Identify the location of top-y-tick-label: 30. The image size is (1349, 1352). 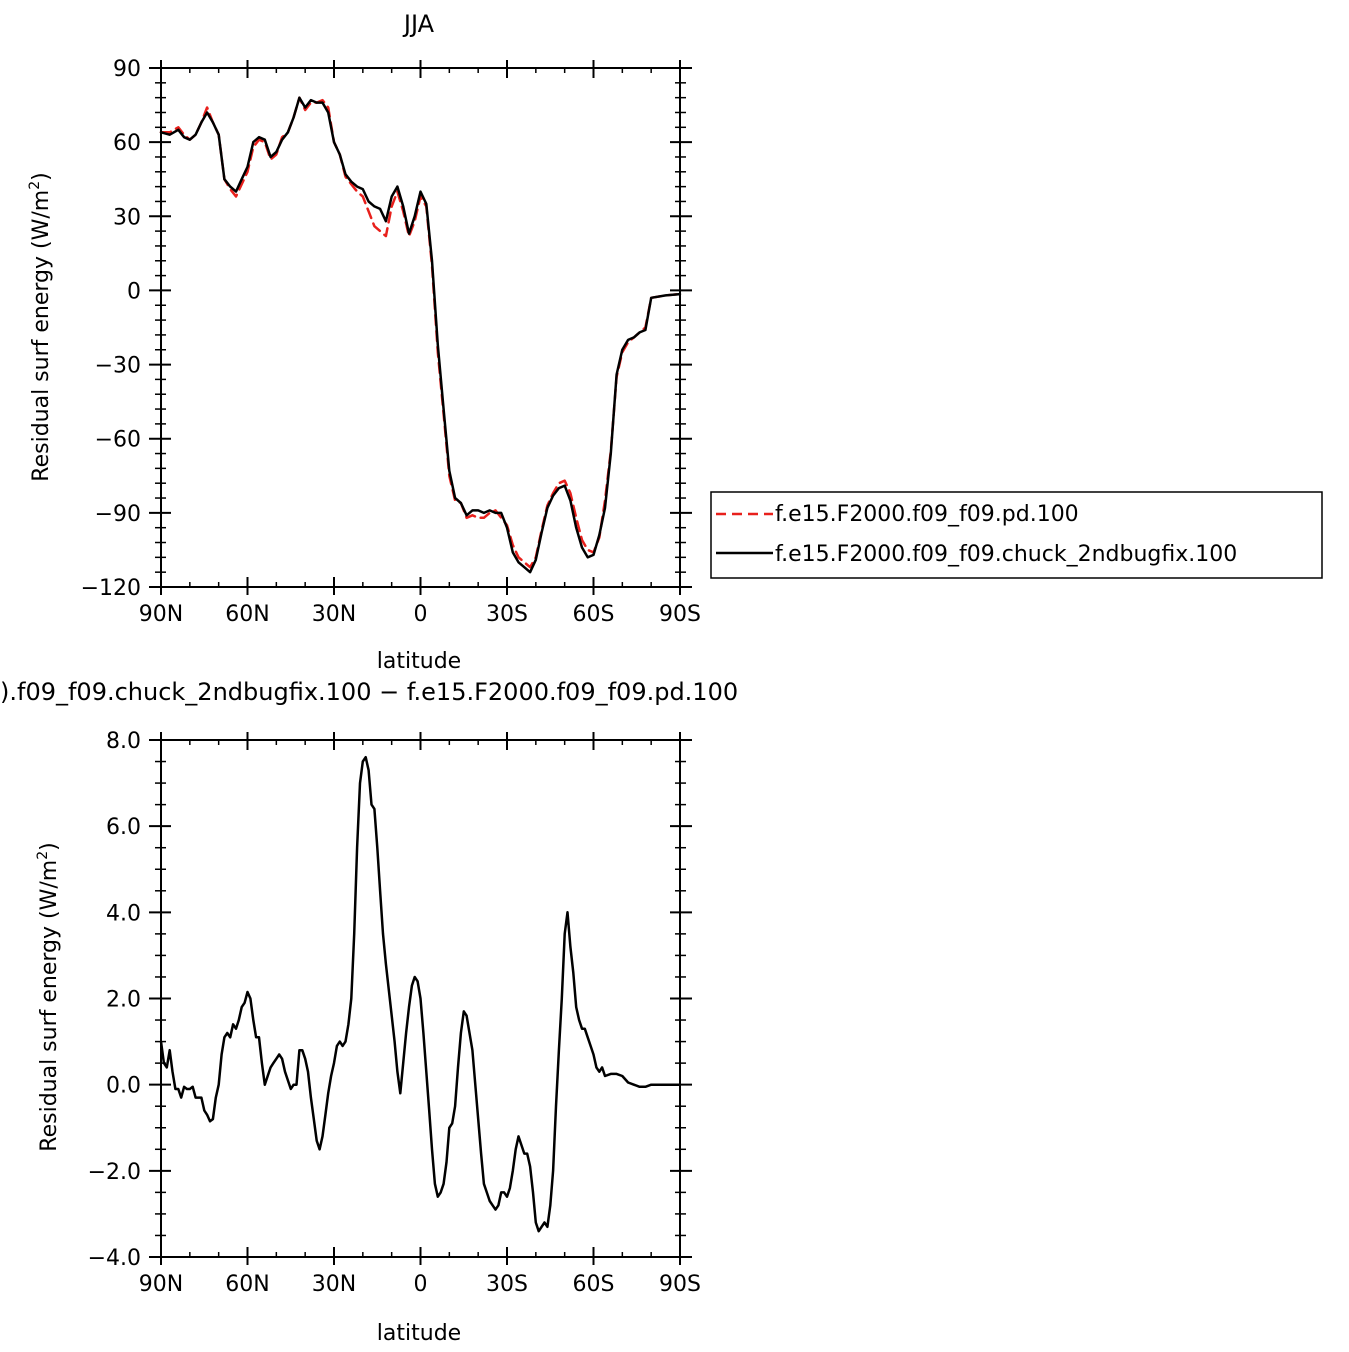
(127, 217).